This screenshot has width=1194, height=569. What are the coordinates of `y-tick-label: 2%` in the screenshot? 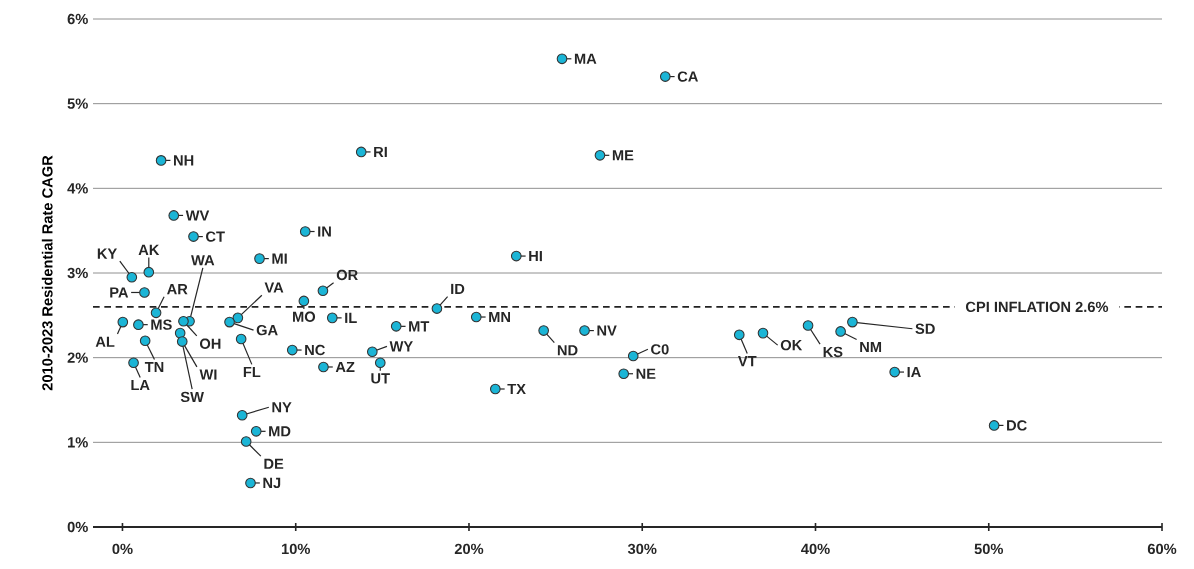 It's located at (77, 357).